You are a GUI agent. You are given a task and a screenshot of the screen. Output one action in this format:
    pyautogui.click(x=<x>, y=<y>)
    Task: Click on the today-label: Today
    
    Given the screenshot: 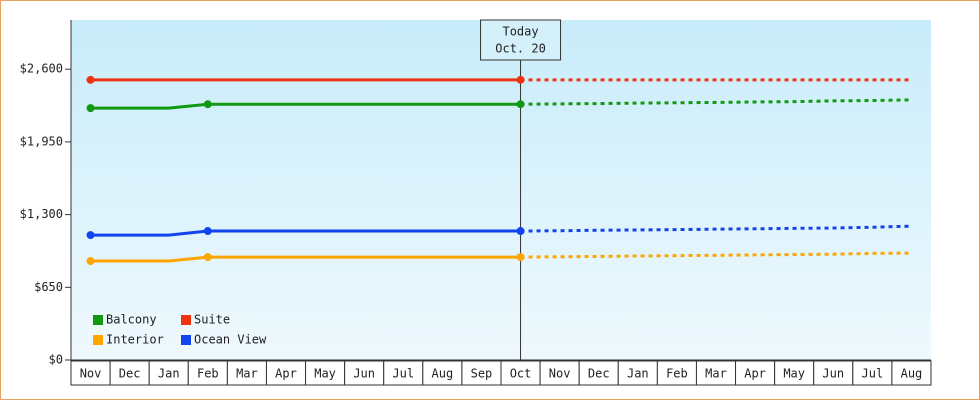 What is the action you would take?
    pyautogui.click(x=520, y=32)
    